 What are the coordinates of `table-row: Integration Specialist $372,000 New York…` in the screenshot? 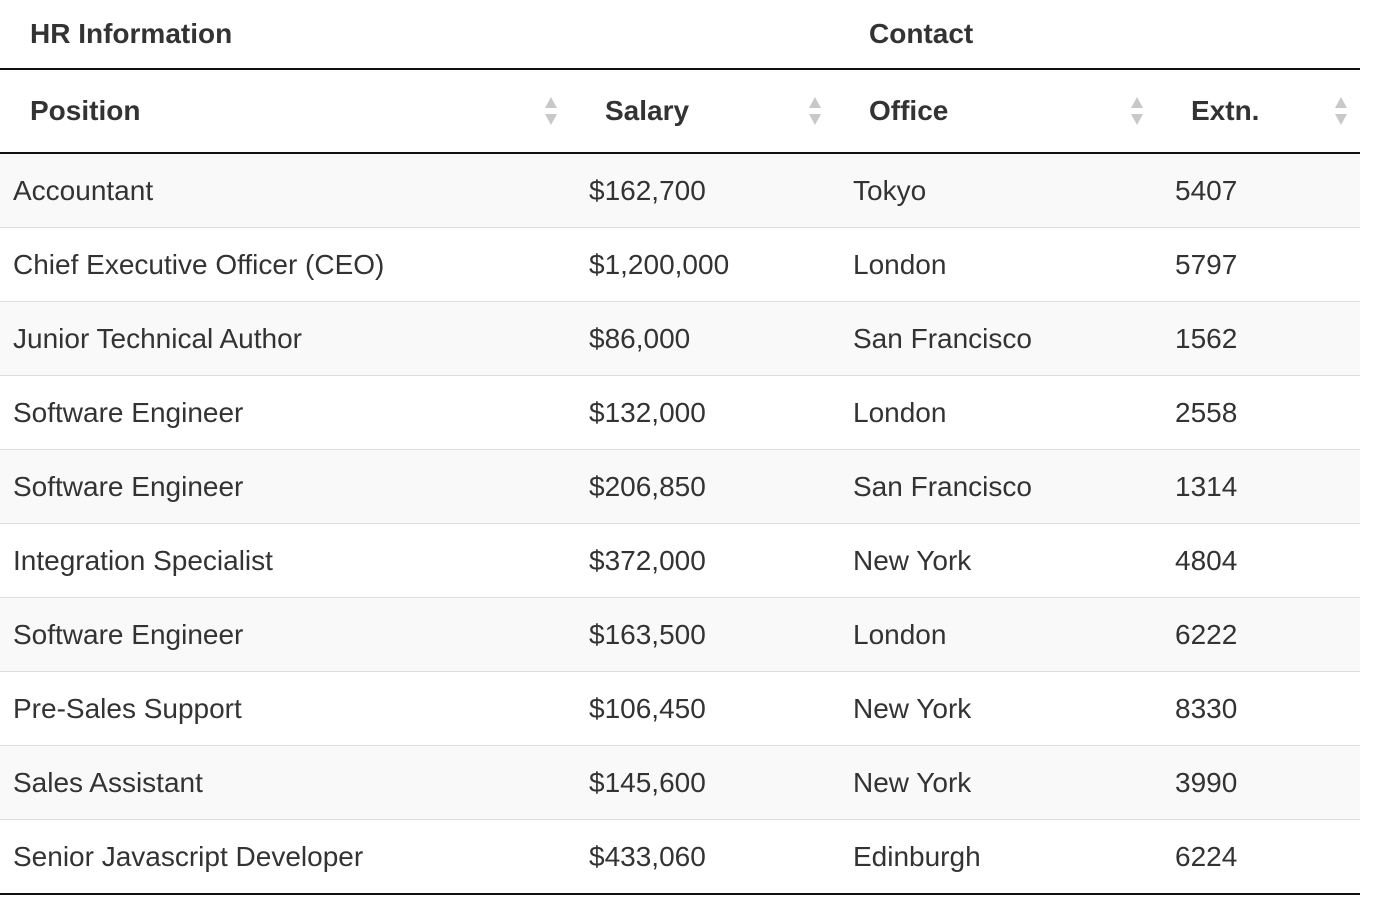 It's located at (680, 560).